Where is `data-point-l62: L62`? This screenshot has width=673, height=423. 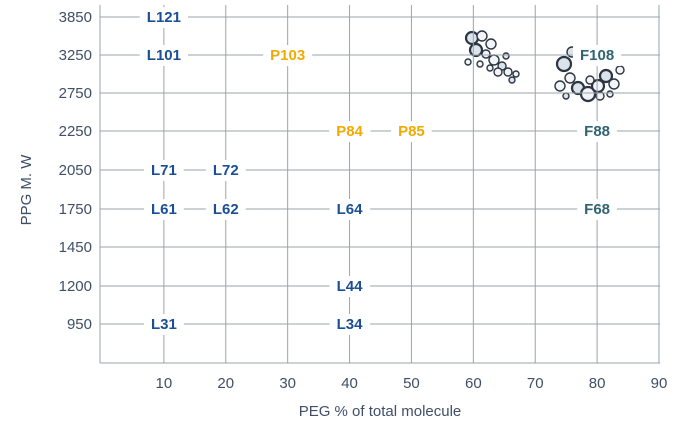
data-point-l62: L62 is located at coordinates (225, 209).